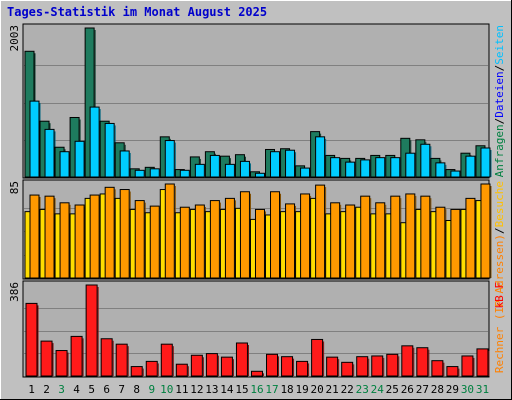  What do you see at coordinates (482, 389) in the screenshot?
I see `x-tick-label: 31` at bounding box center [482, 389].